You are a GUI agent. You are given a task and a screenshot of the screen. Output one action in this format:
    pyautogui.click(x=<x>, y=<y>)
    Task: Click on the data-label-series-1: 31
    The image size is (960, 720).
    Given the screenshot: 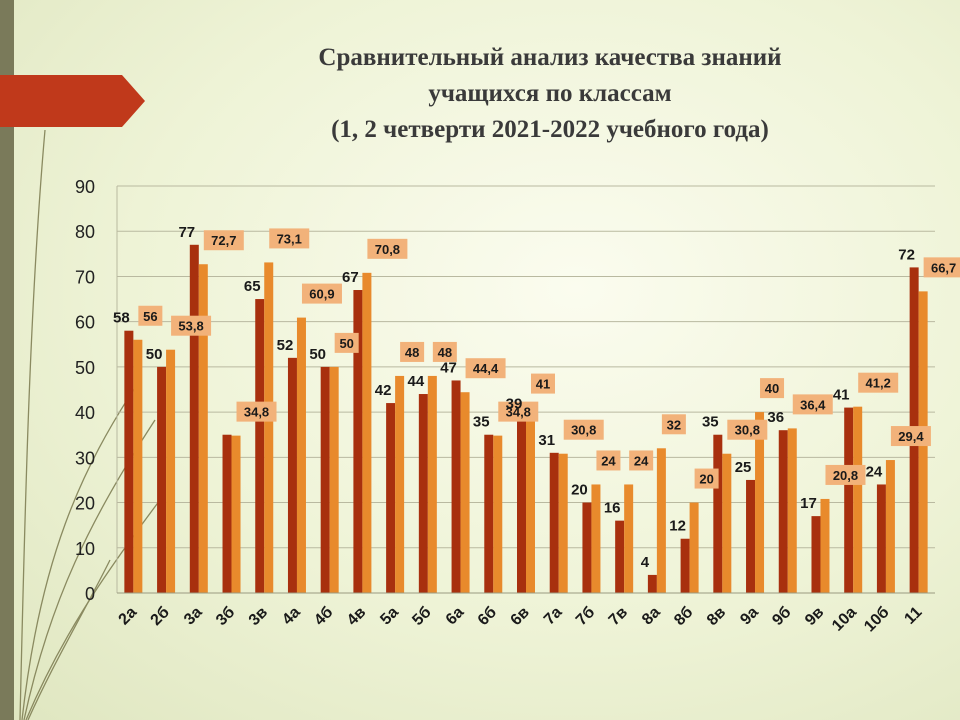 What is the action you would take?
    pyautogui.click(x=546, y=440)
    